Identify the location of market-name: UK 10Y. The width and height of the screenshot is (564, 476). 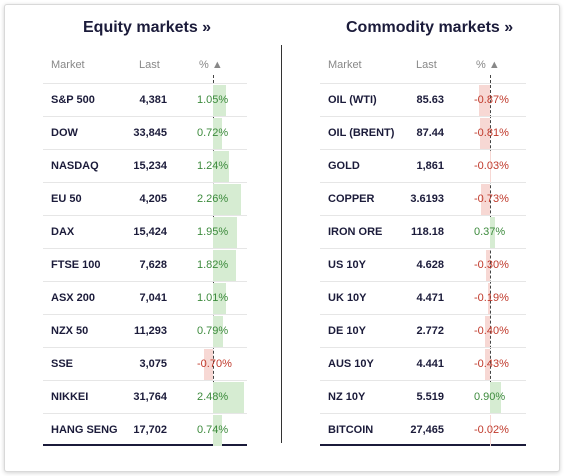
(347, 298).